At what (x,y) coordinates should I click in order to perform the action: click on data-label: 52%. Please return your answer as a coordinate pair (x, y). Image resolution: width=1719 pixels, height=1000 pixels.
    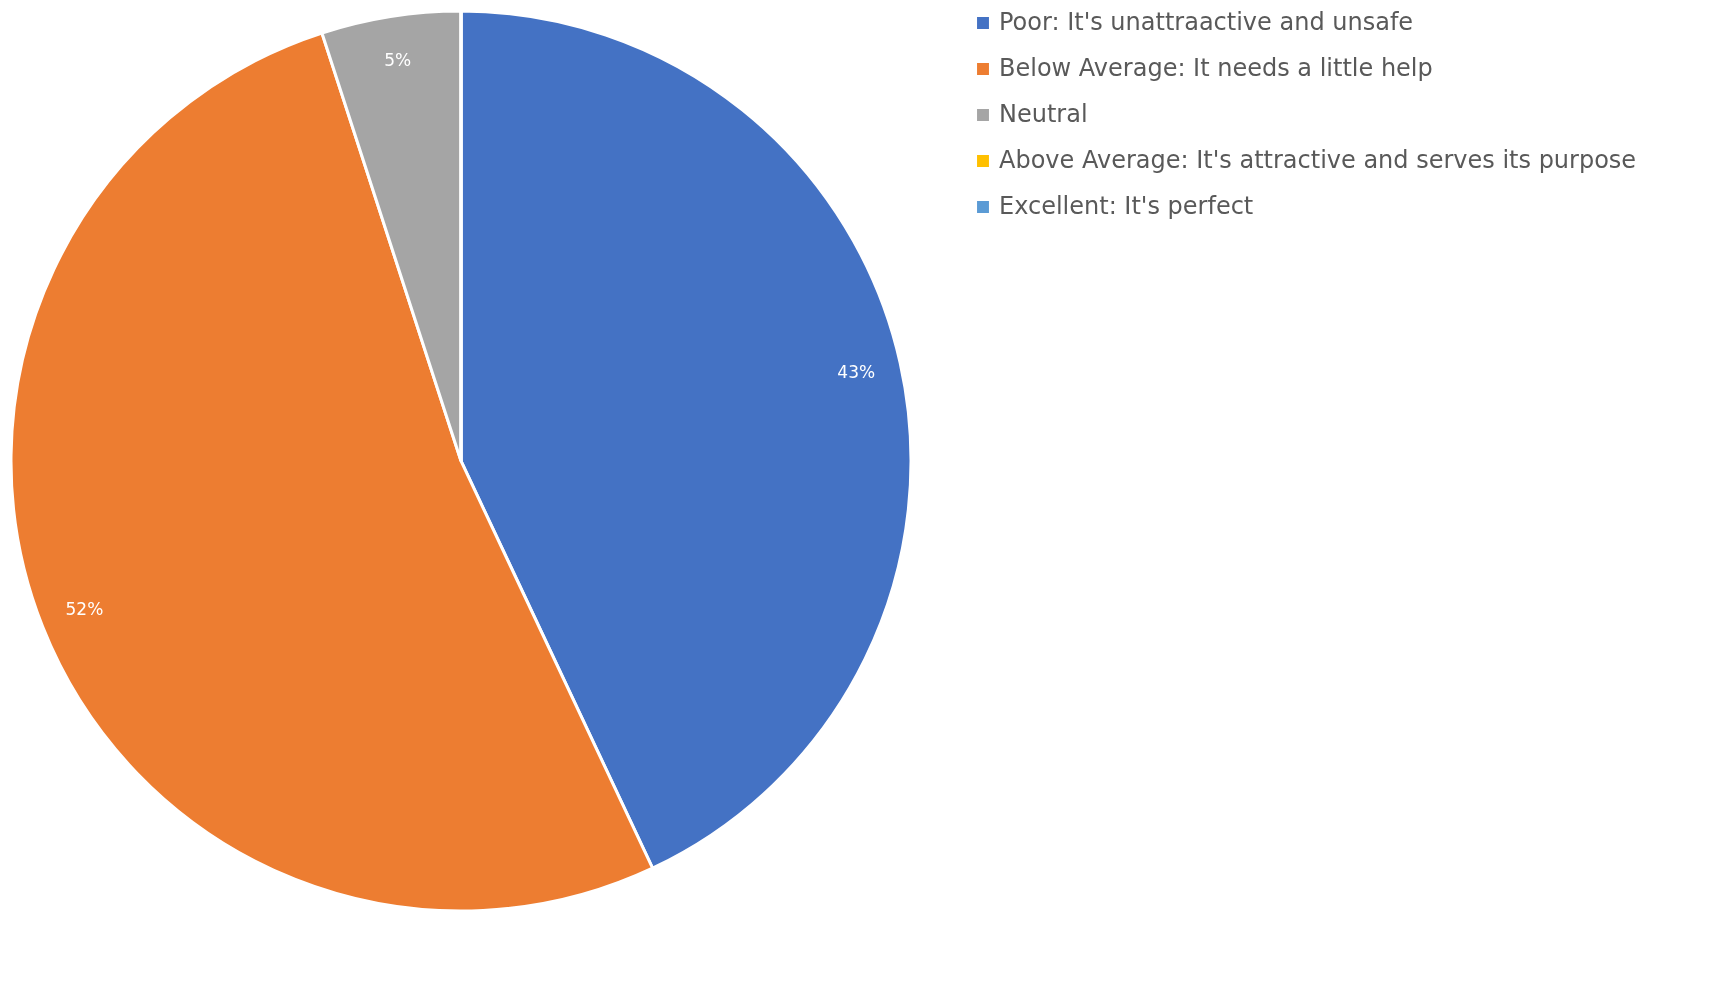
    Looking at the image, I should click on (84, 609).